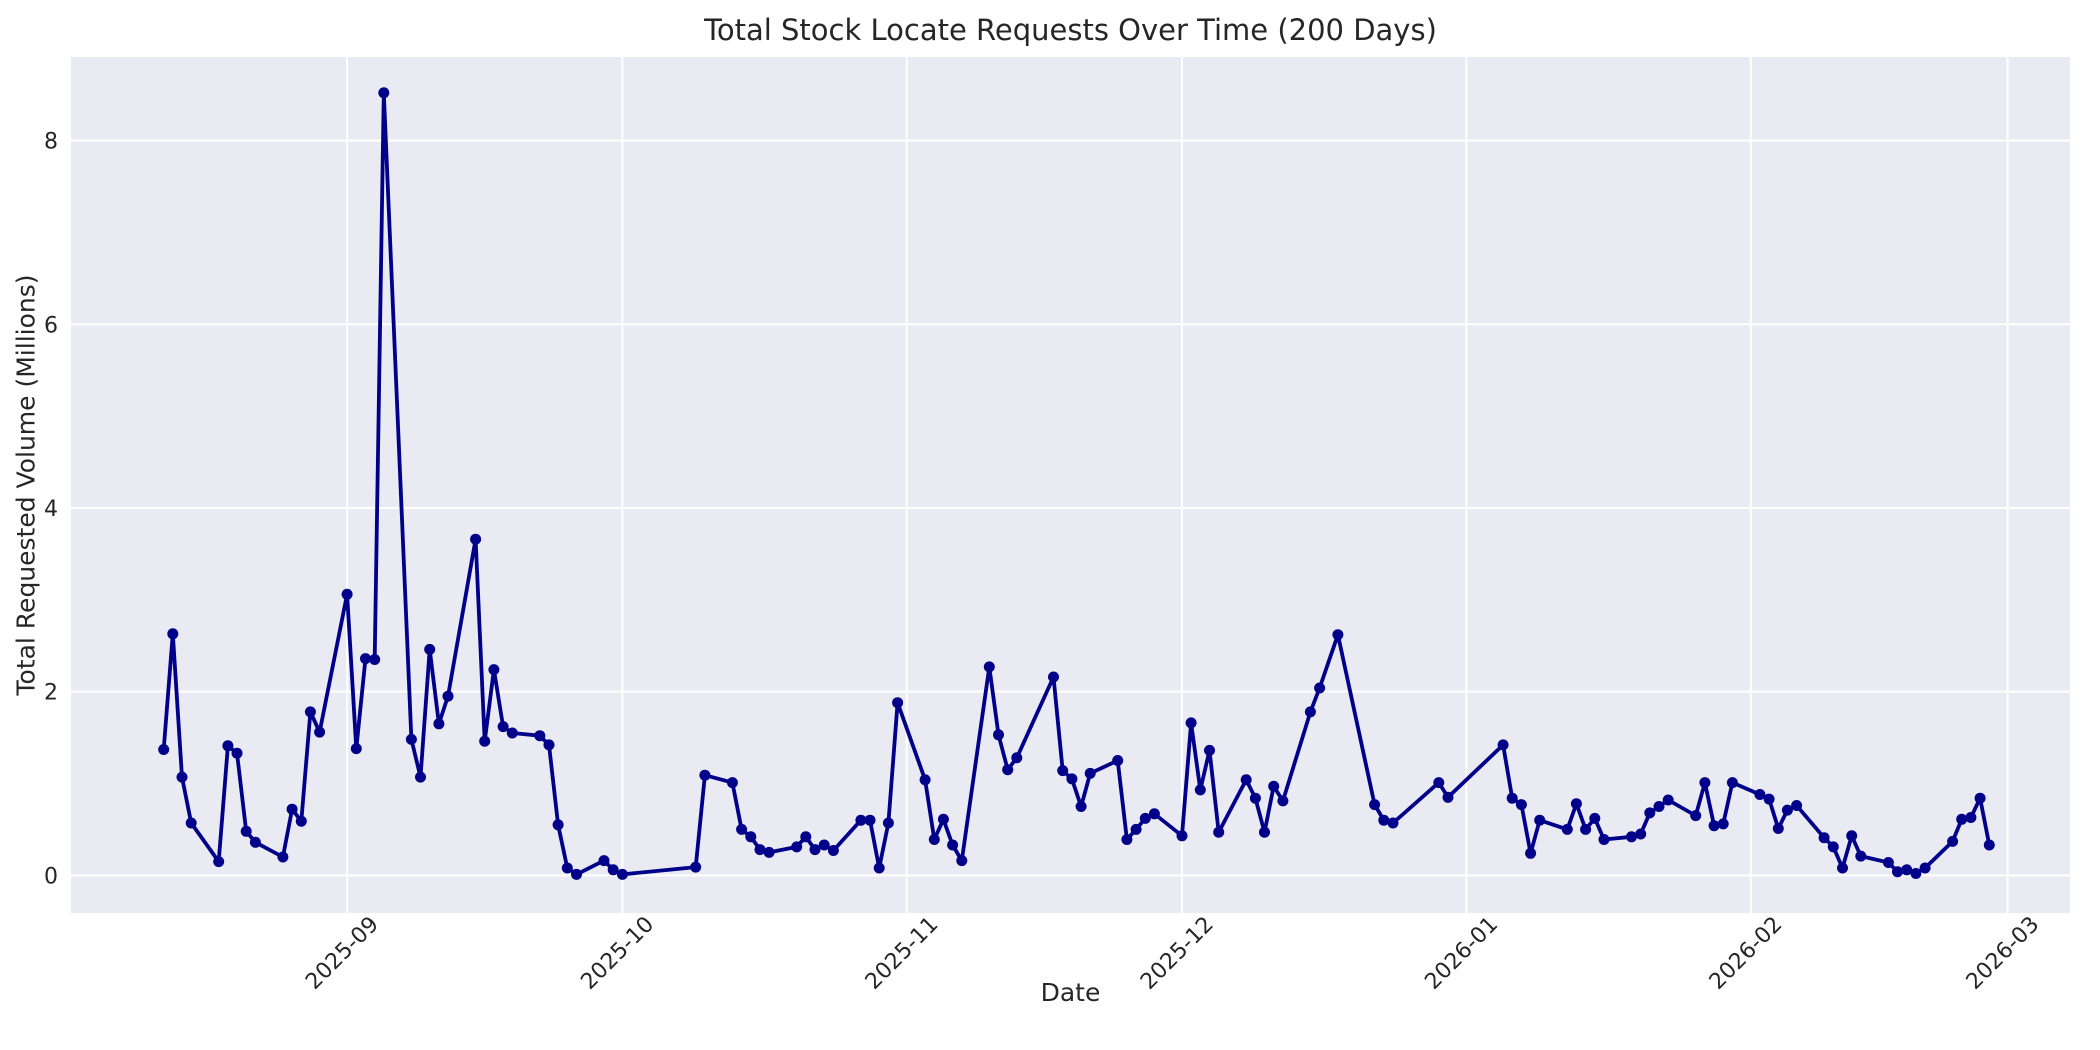  Describe the element at coordinates (51, 876) in the screenshot. I see `y-tick-label: 0` at that location.